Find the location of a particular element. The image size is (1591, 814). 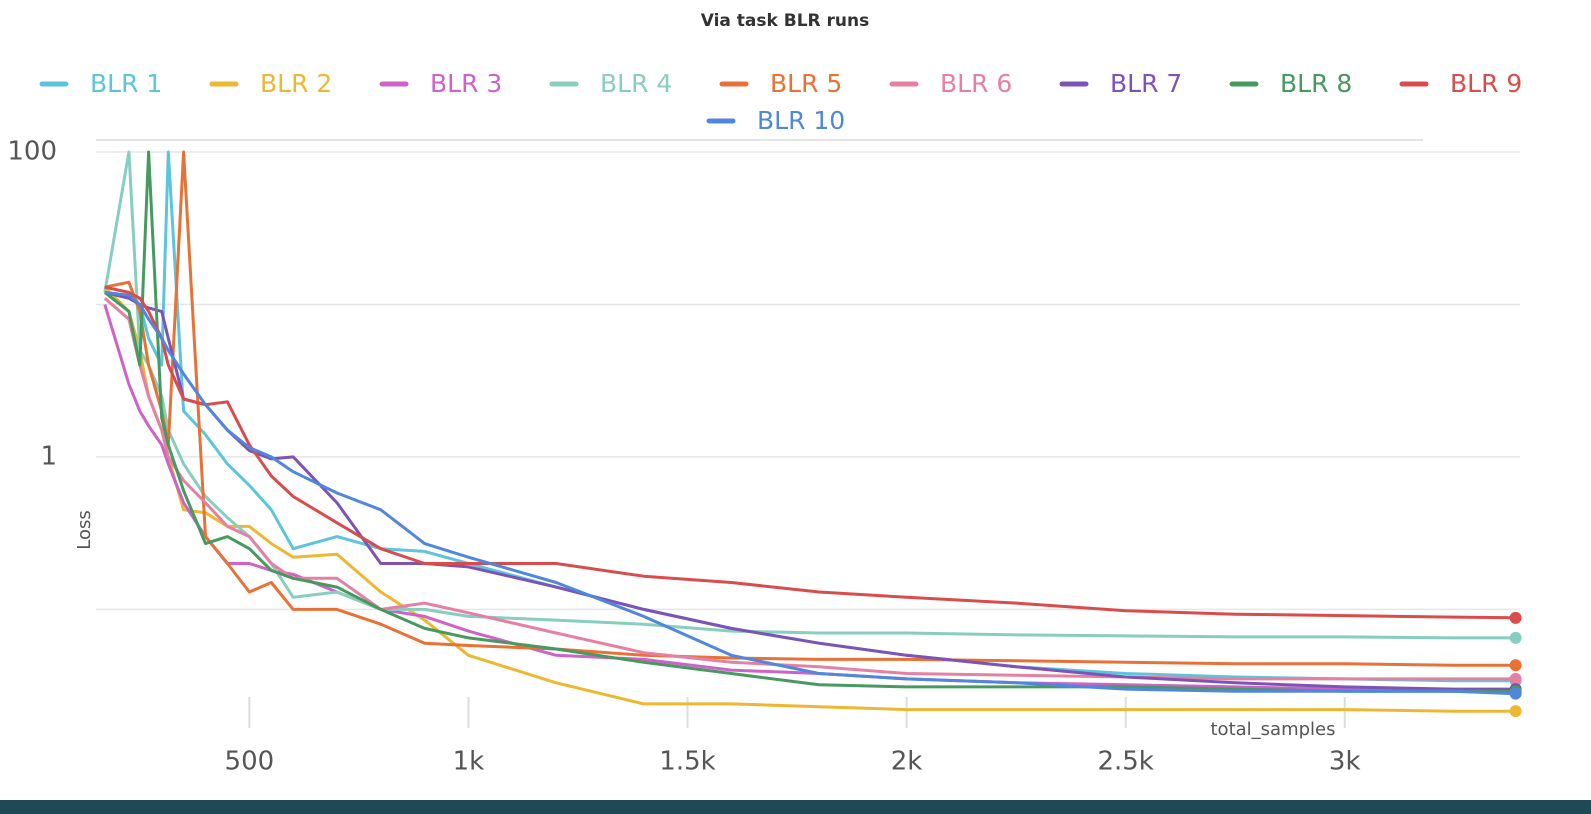

legend-label: BLR 9 is located at coordinates (1486, 83).